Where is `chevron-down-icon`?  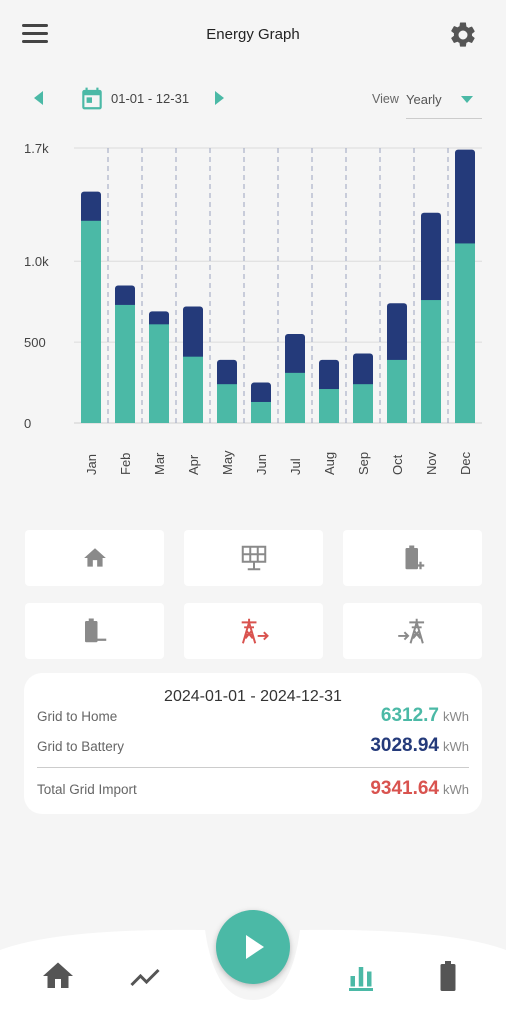
chevron-down-icon is located at coordinates (467, 99).